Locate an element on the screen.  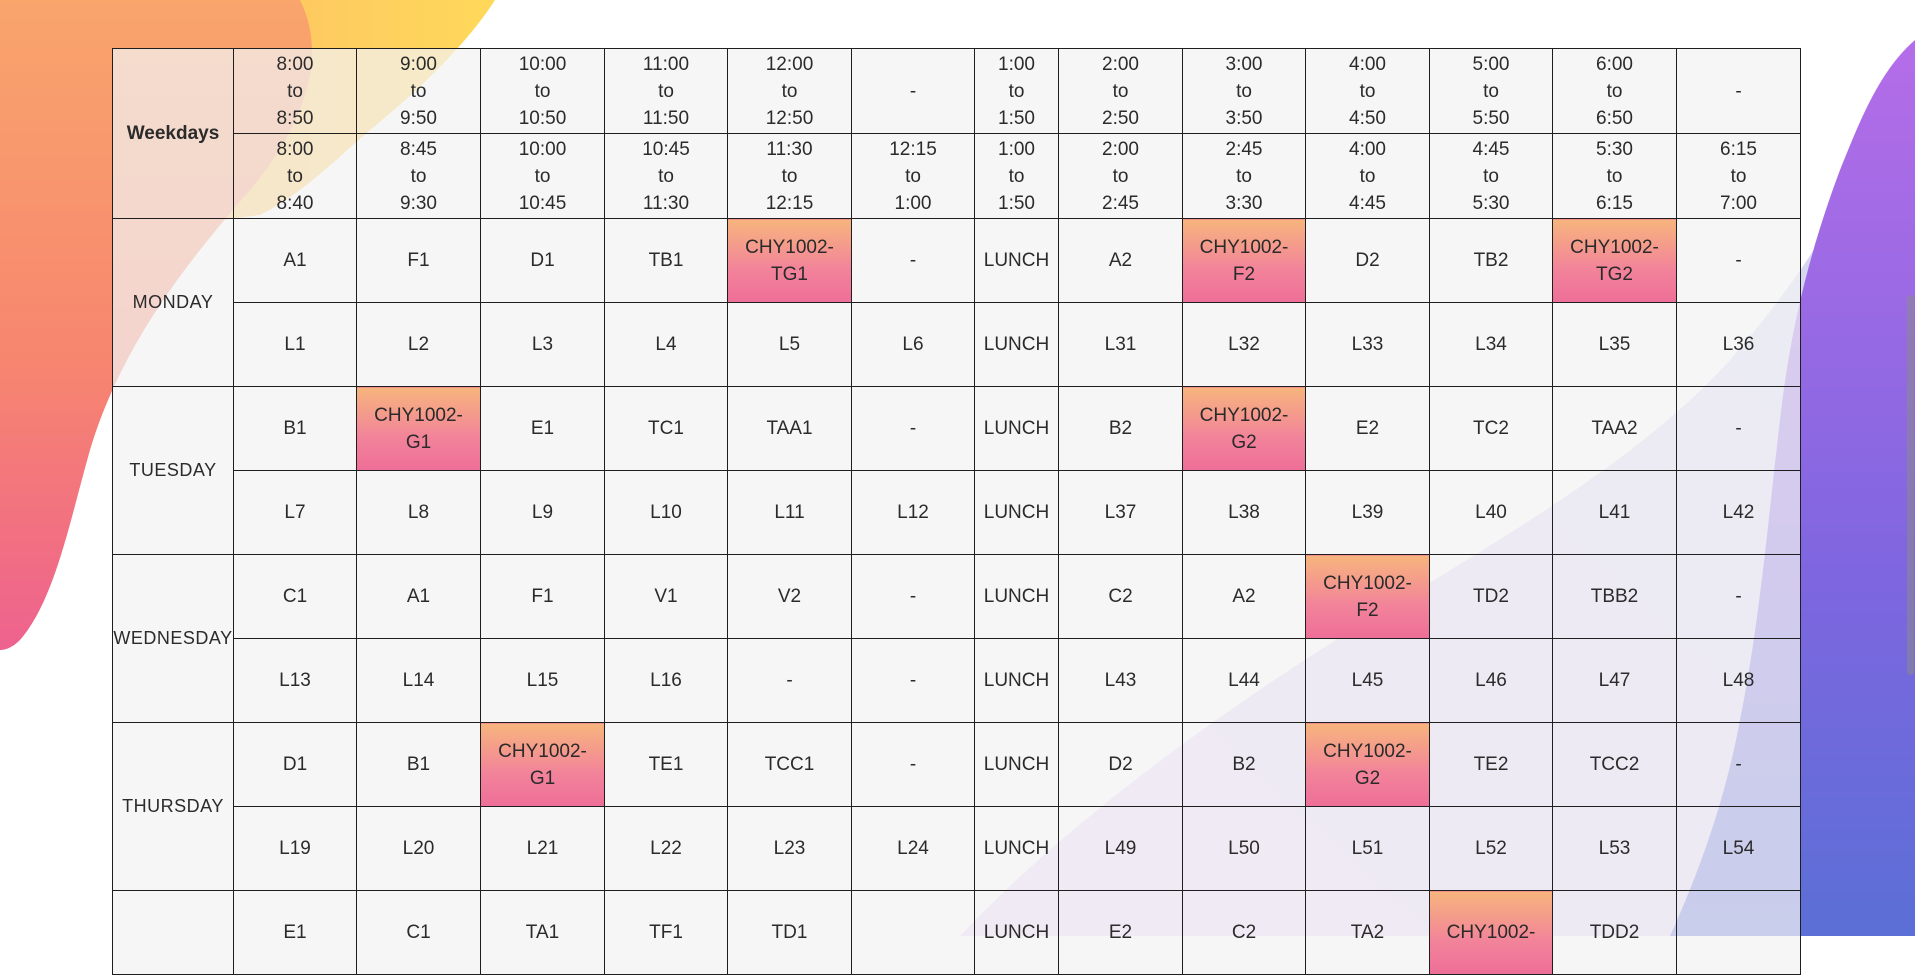
slot-cell: TA2 is located at coordinates (1367, 932).